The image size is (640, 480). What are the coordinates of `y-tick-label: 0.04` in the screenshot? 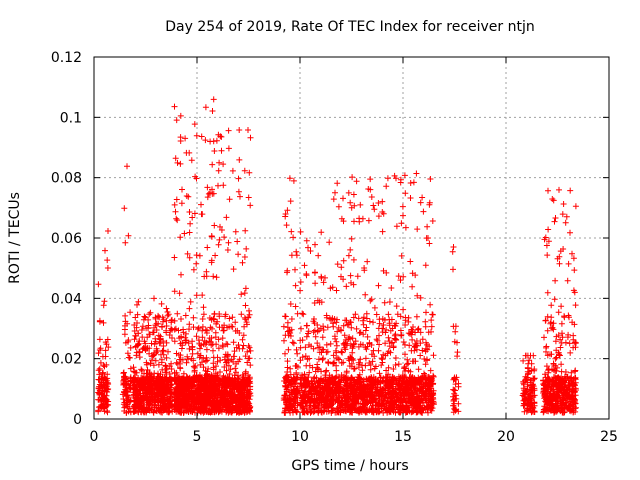 It's located at (66, 299).